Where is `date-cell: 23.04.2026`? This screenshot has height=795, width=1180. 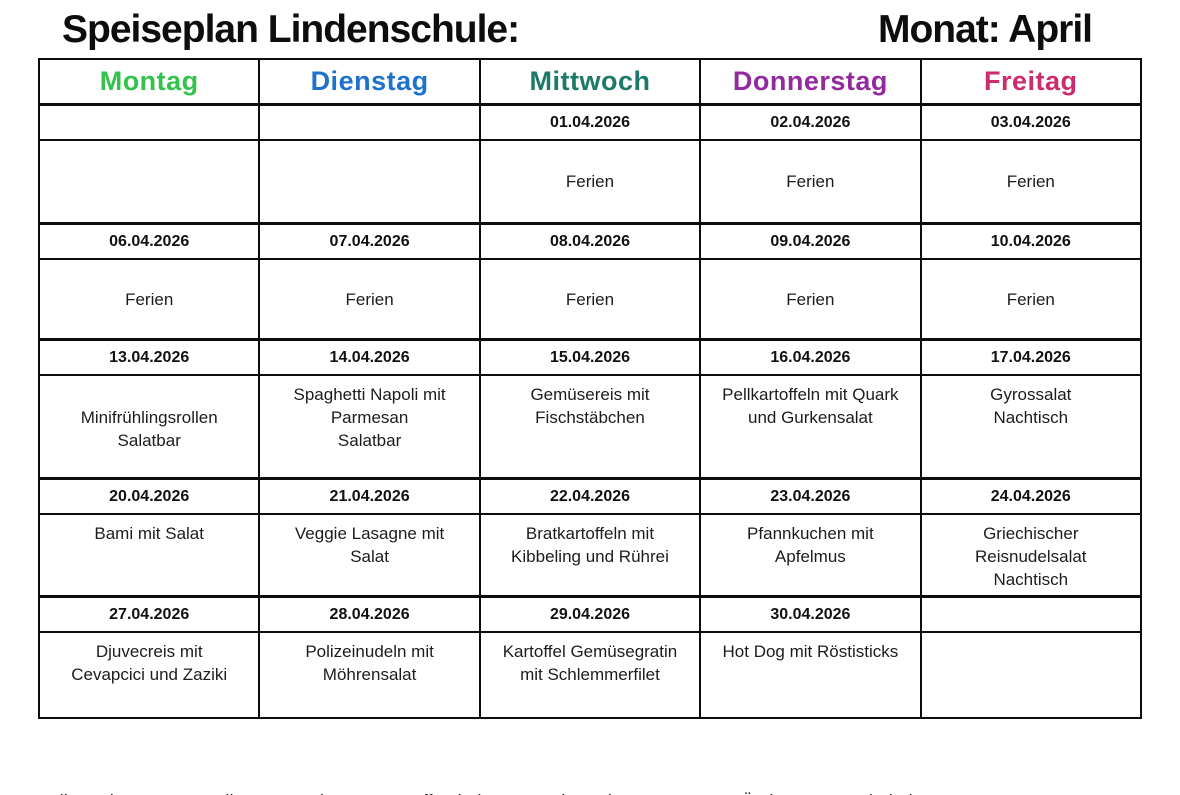
date-cell: 23.04.2026 is located at coordinates (810, 496).